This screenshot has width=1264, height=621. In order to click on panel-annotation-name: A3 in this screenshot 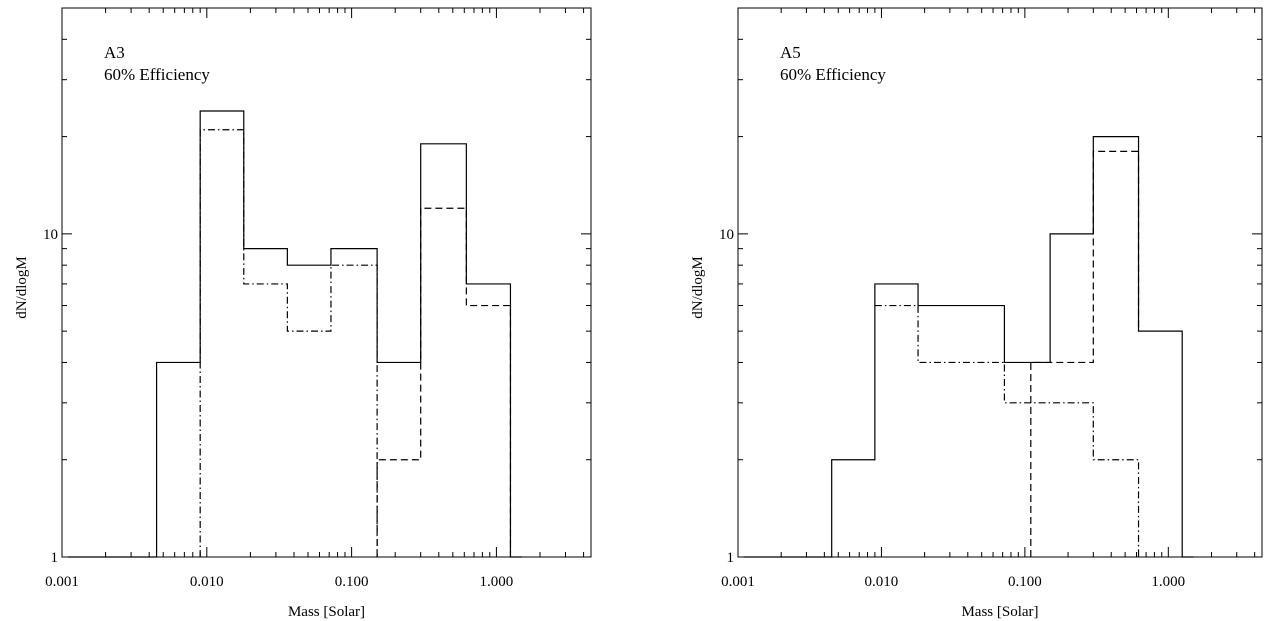, I will do `click(114, 52)`.